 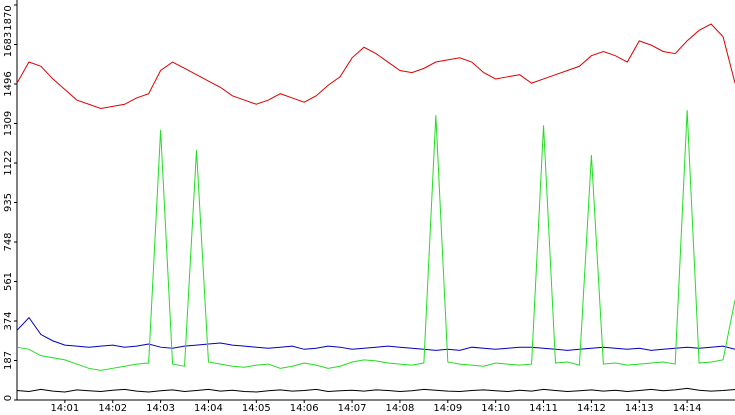 I want to click on y-tick-label: 1122, so click(x=8, y=162).